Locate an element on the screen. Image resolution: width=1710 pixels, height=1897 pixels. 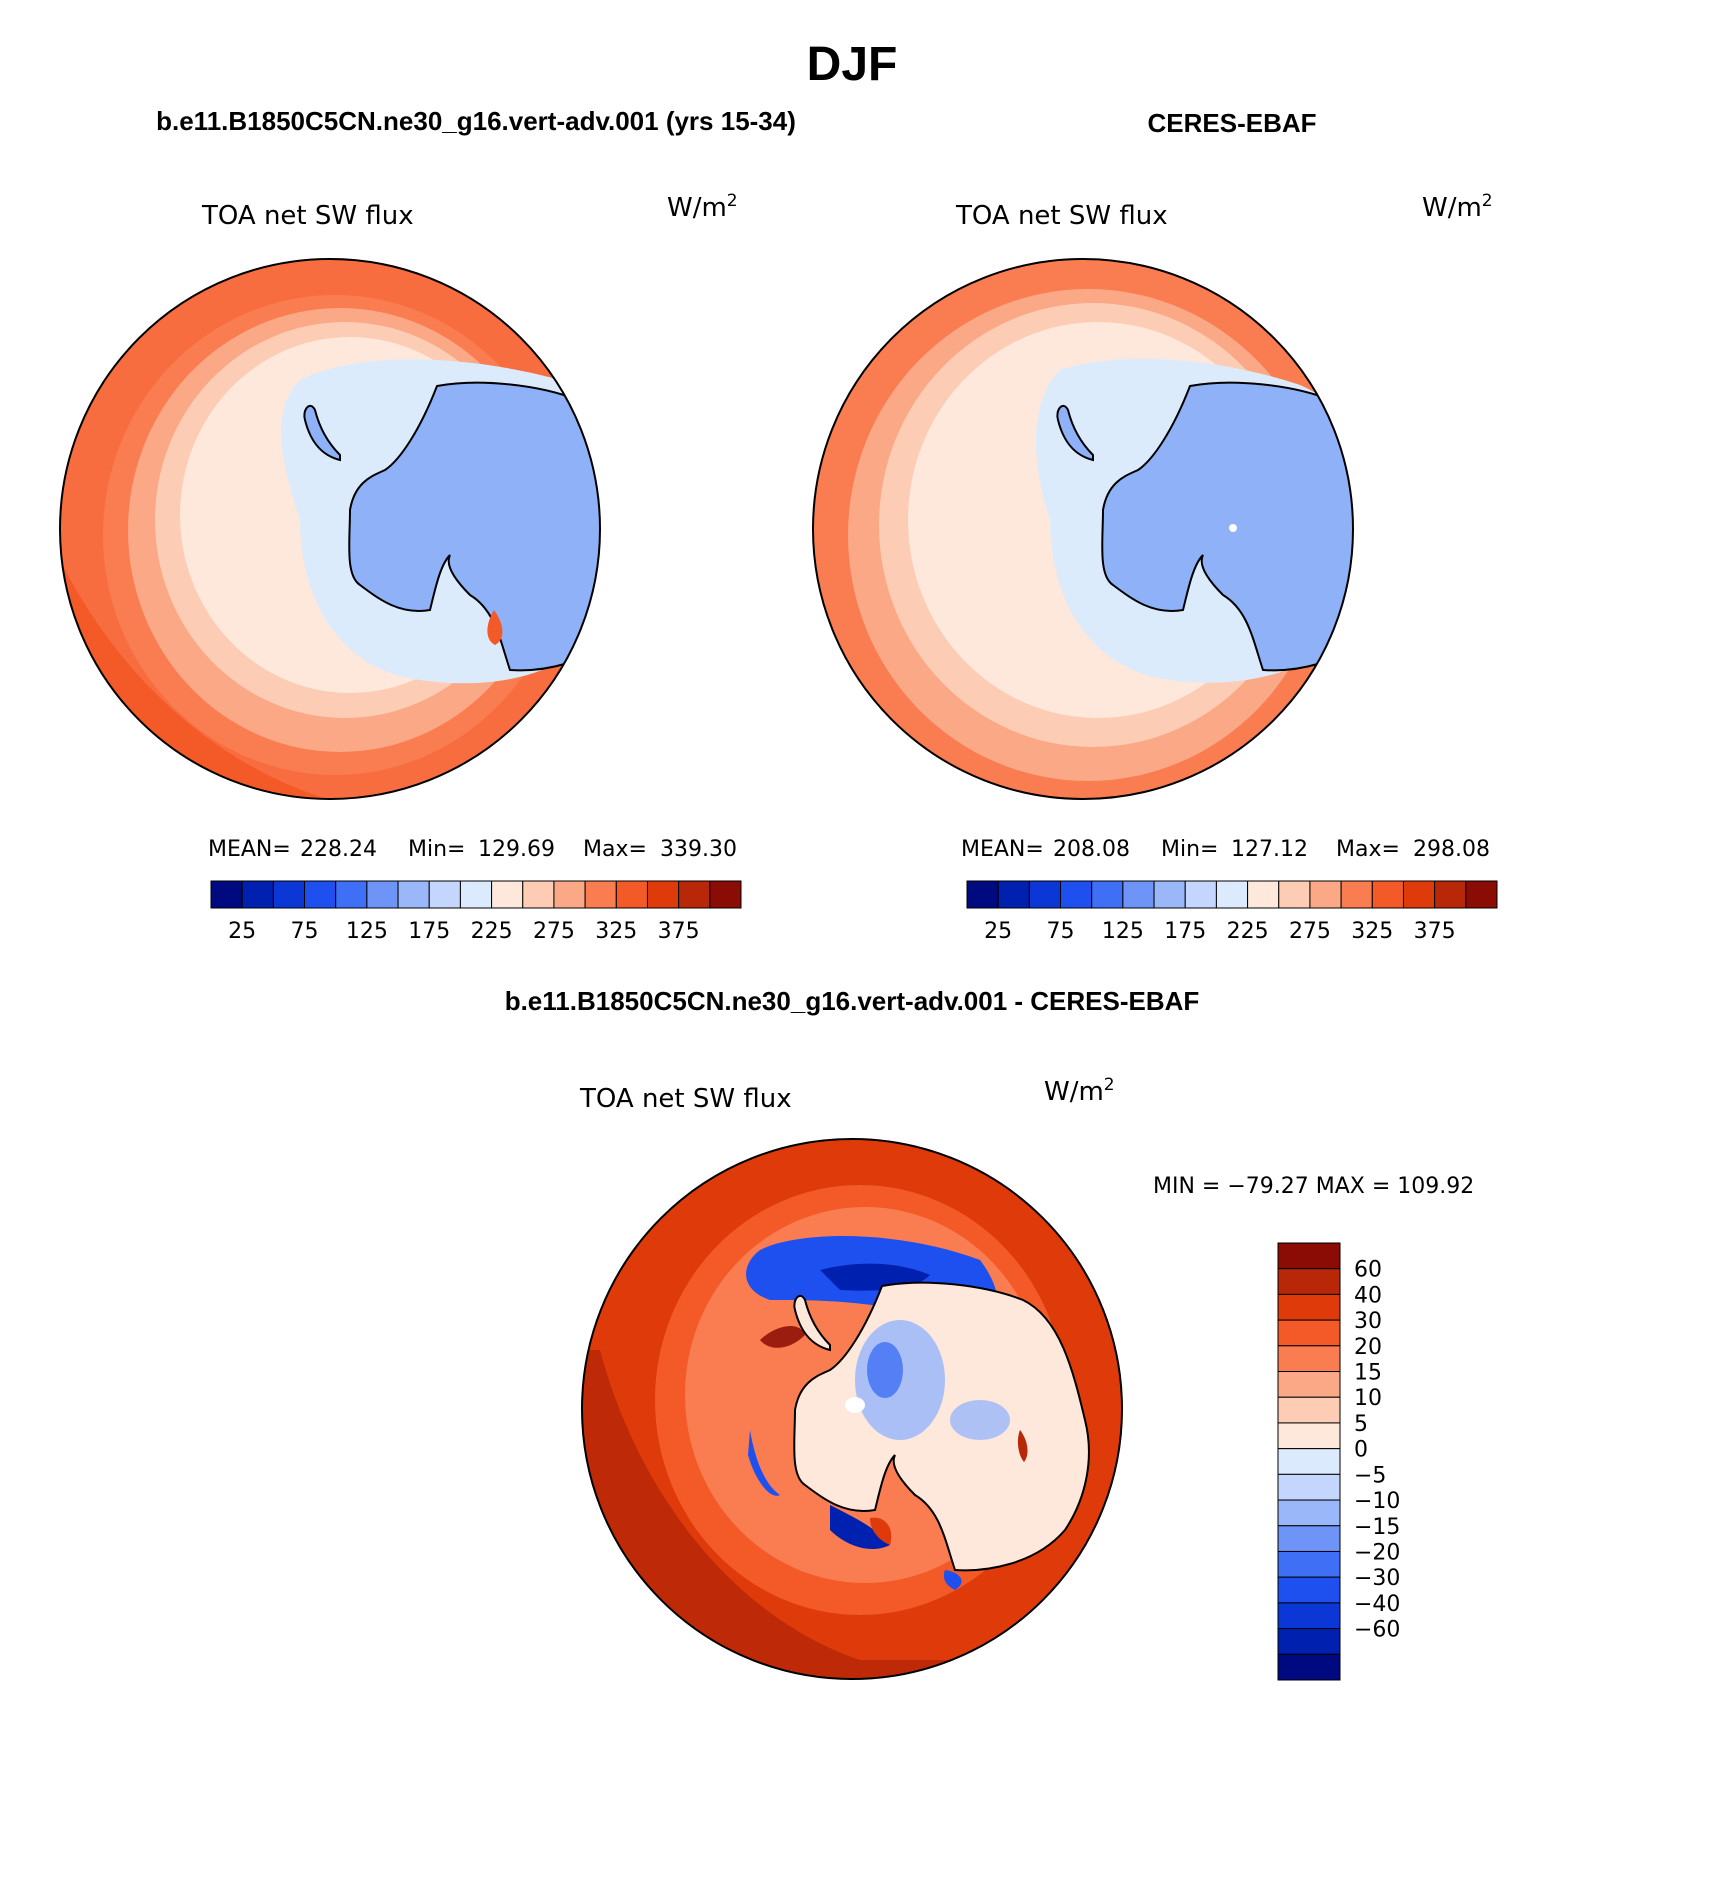
diff-colorbar-tick-label: −15 is located at coordinates (1377, 1527).